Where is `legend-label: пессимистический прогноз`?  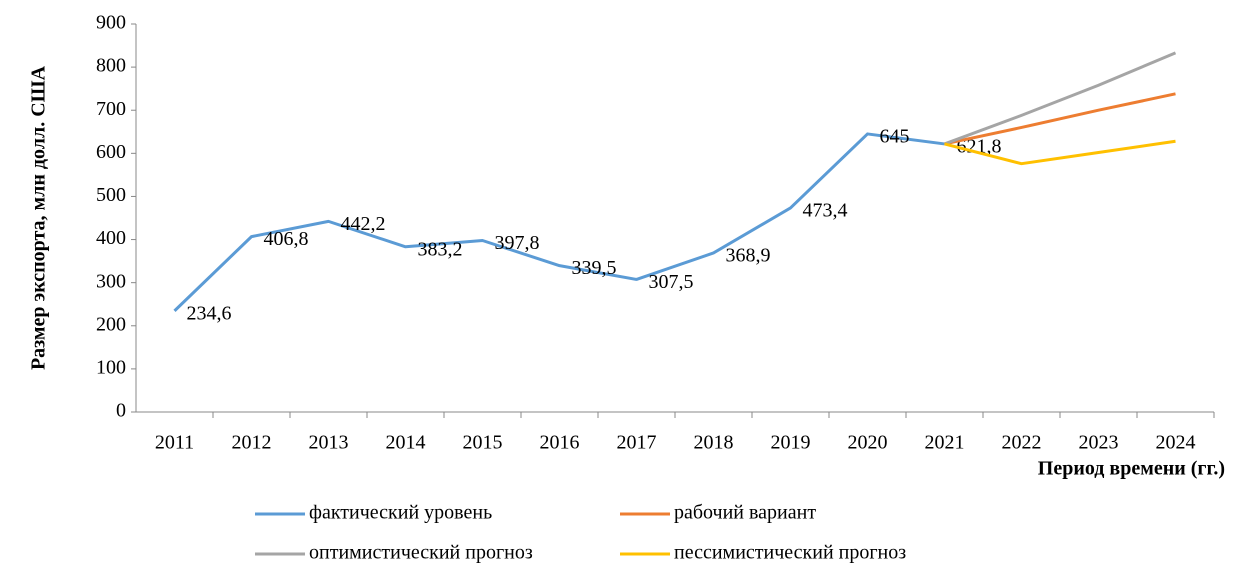 legend-label: пессимистический прогноз is located at coordinates (790, 553).